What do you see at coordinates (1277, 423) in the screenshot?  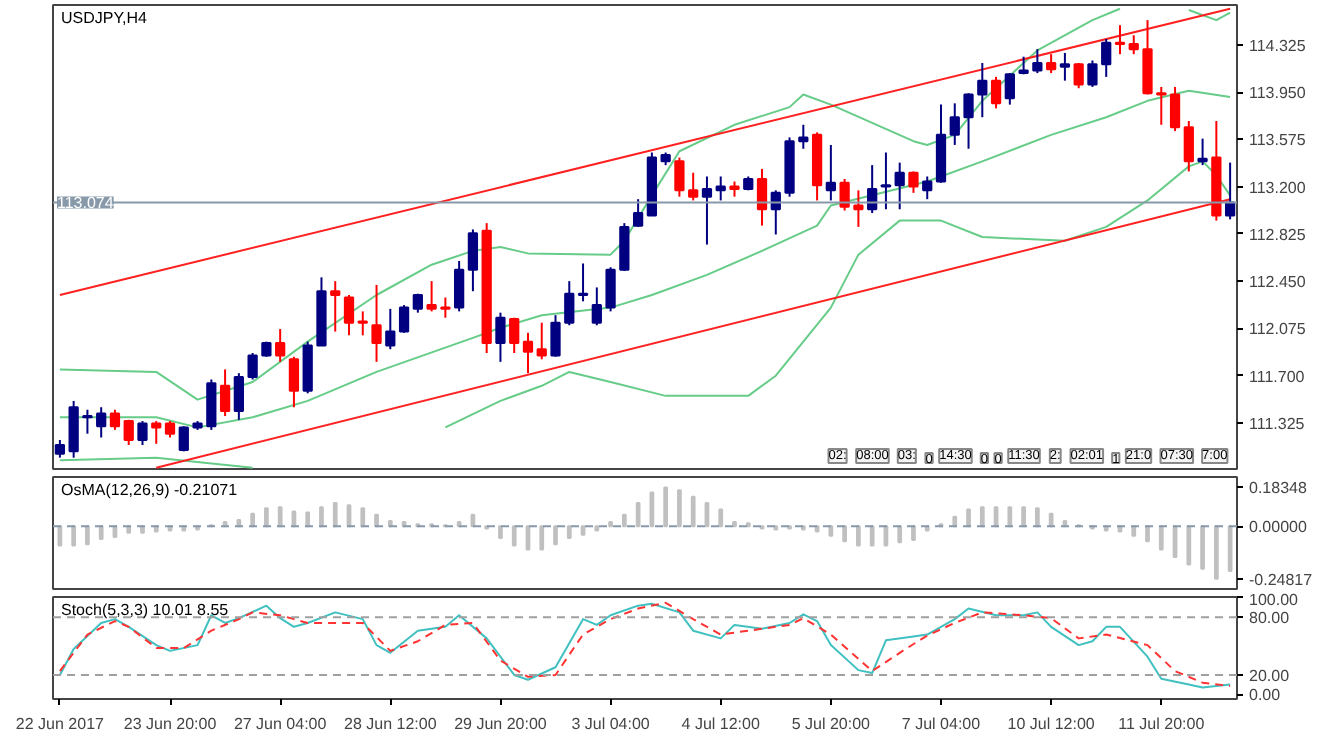 I see `y-tick-label: 111.325` at bounding box center [1277, 423].